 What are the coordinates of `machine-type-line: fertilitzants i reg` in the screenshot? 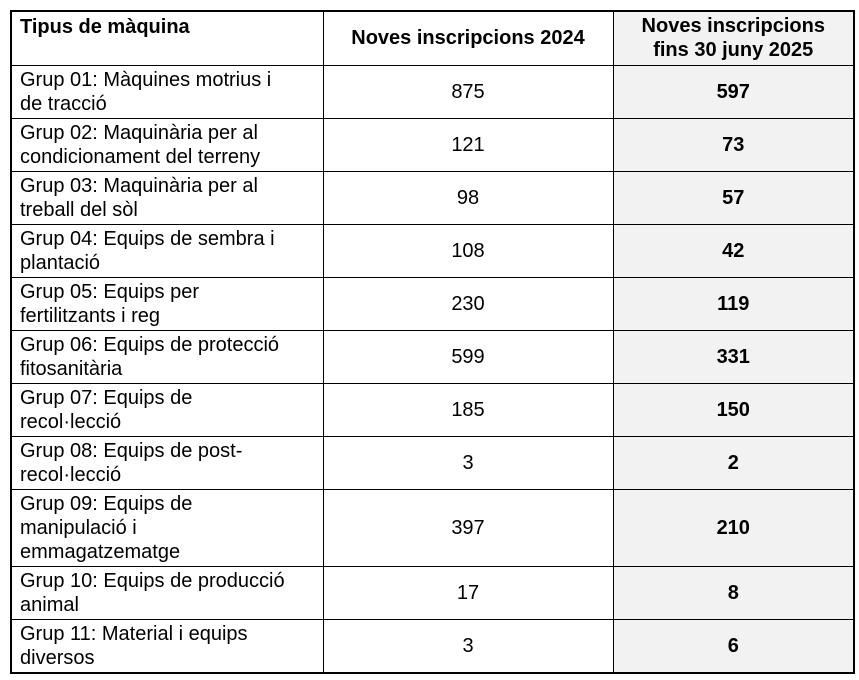 It's located at (90, 315).